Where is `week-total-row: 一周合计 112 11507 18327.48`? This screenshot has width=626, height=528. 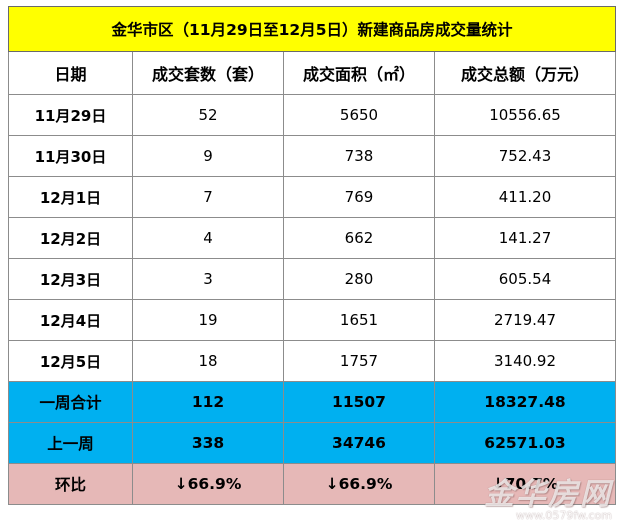
week-total-row: 一周合计 112 11507 18327.48 is located at coordinates (312, 402).